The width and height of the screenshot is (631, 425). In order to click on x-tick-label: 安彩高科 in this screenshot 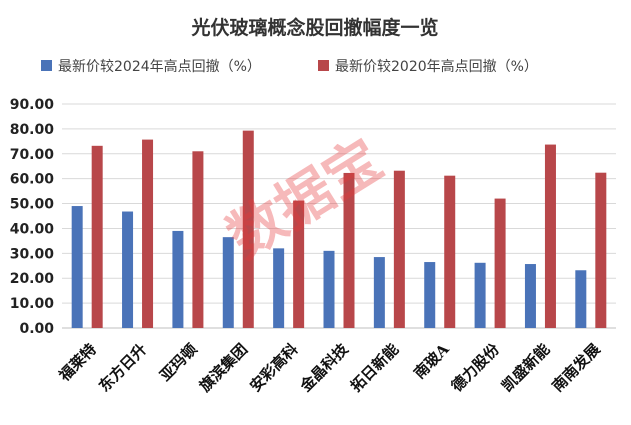, I will do `click(273, 367)`.